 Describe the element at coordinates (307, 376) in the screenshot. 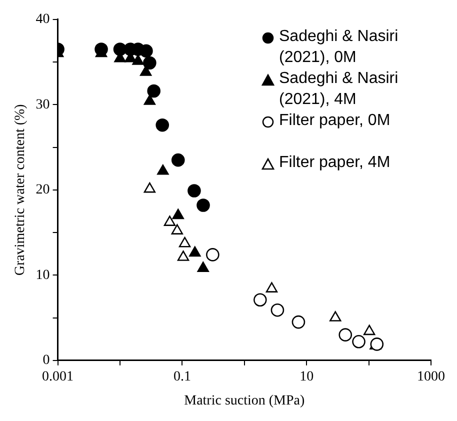

I see `x-tick-label: 10` at that location.